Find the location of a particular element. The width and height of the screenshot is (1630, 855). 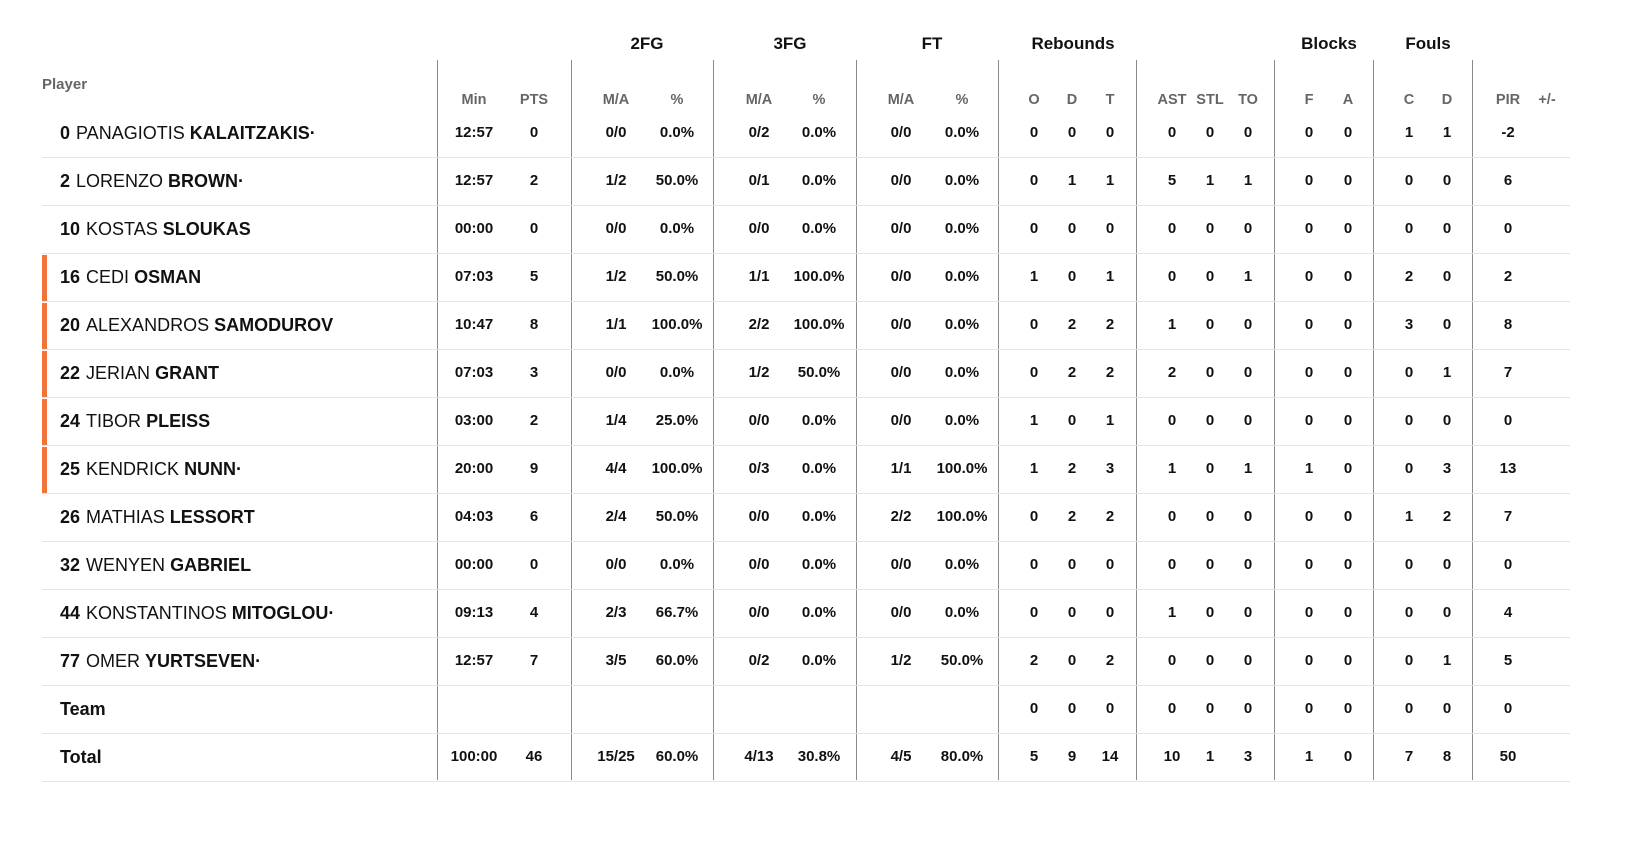

starter-indicator is located at coordinates (44, 326).